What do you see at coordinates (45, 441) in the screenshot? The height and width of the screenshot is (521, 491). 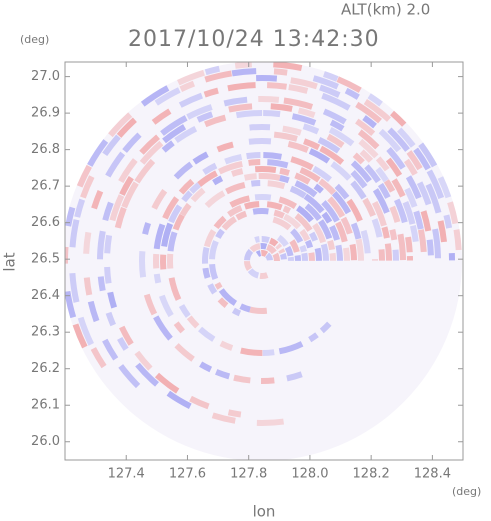 I see `y-tick-label: 26.0` at bounding box center [45, 441].